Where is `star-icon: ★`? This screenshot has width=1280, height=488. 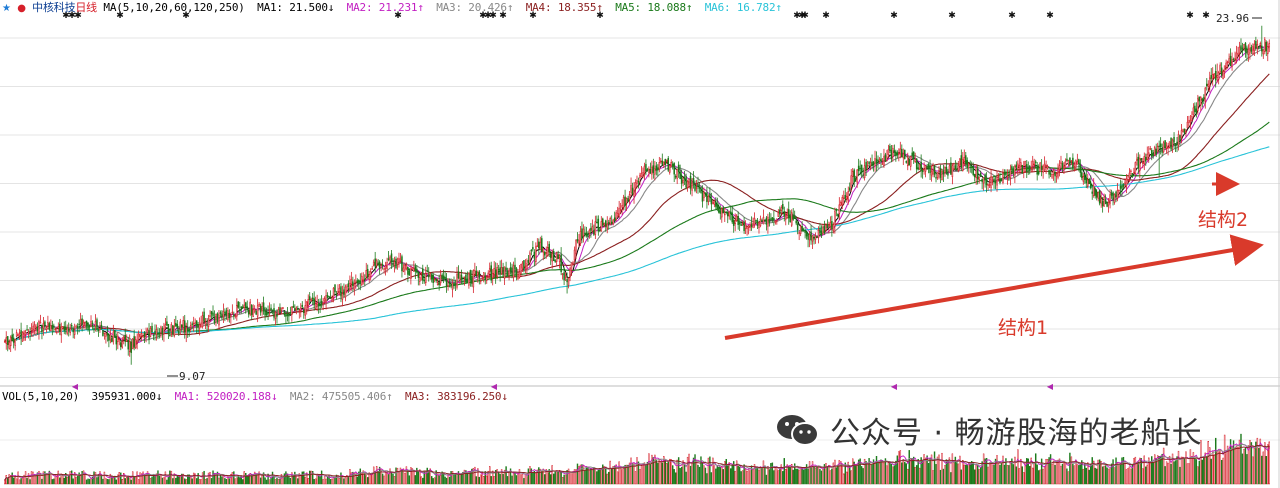
star-icon: ★ is located at coordinates (6, 8).